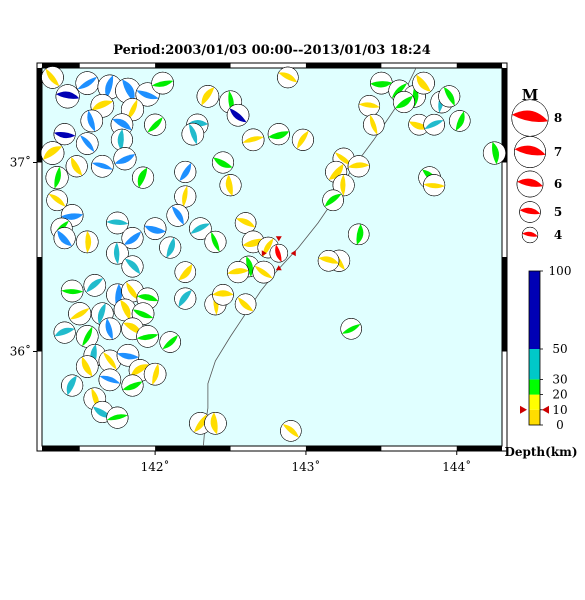  Describe the element at coordinates (559, 379) in the screenshot. I see `depth-tick-label: 30` at that location.